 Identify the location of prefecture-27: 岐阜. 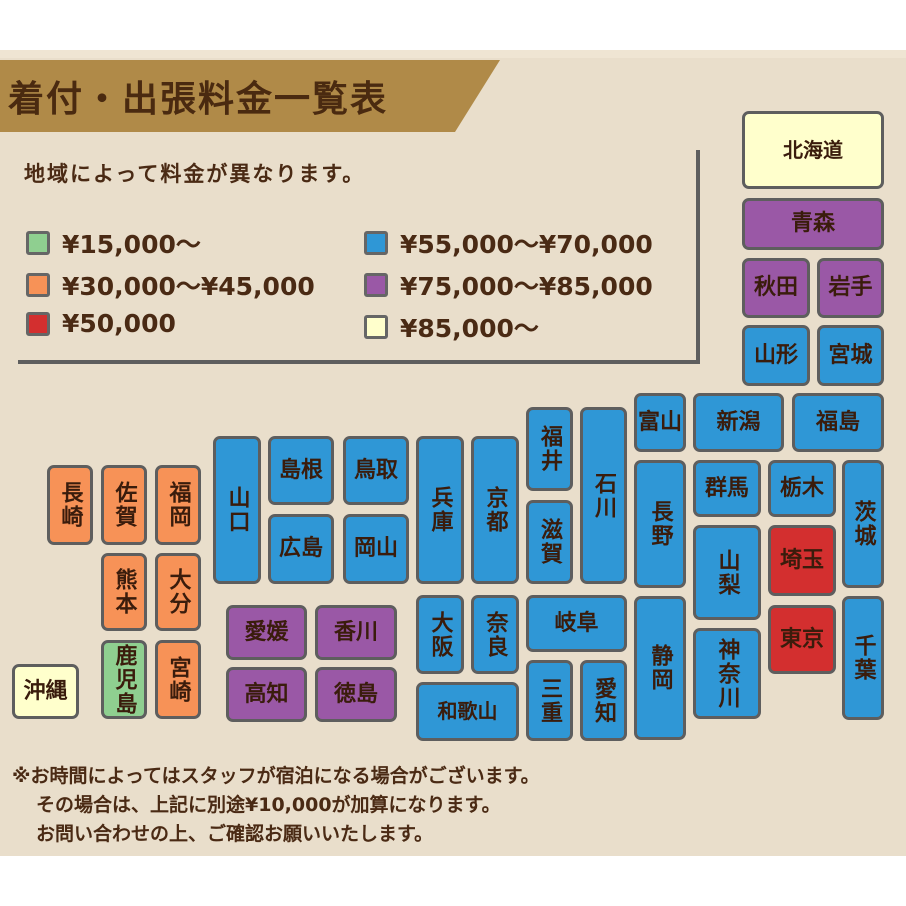
(576, 623).